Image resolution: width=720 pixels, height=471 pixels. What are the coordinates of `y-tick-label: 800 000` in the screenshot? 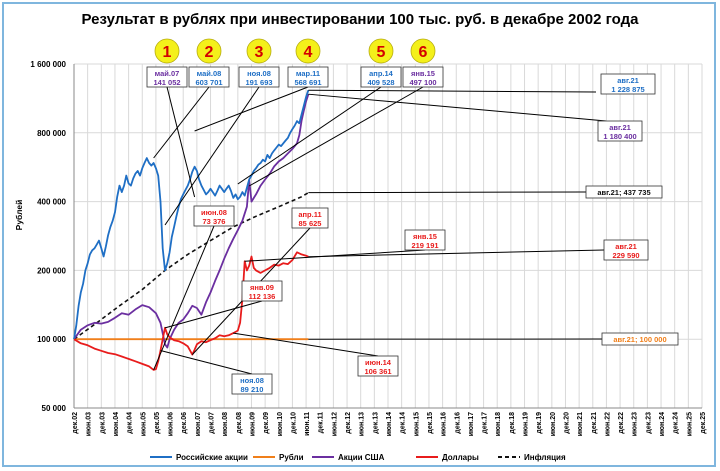 It's located at (51, 133).